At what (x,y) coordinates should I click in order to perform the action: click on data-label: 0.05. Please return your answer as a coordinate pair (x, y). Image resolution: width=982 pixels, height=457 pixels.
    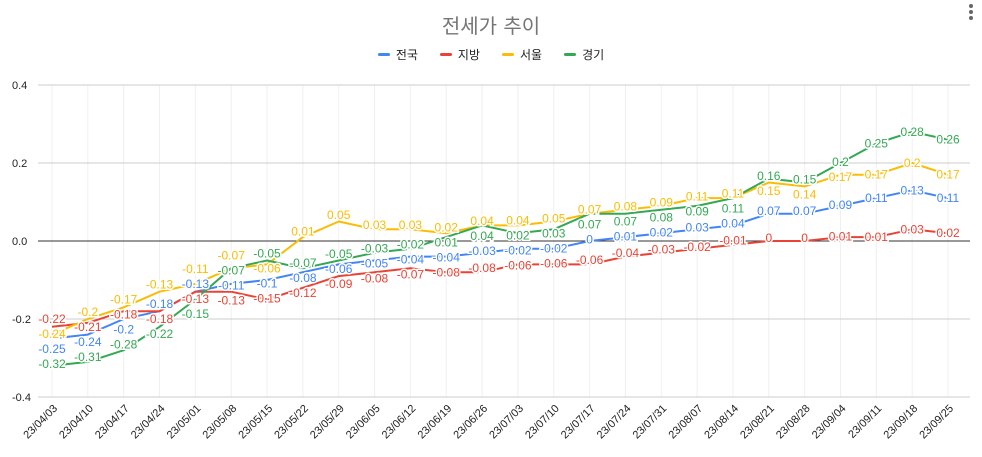
    Looking at the image, I should click on (339, 215).